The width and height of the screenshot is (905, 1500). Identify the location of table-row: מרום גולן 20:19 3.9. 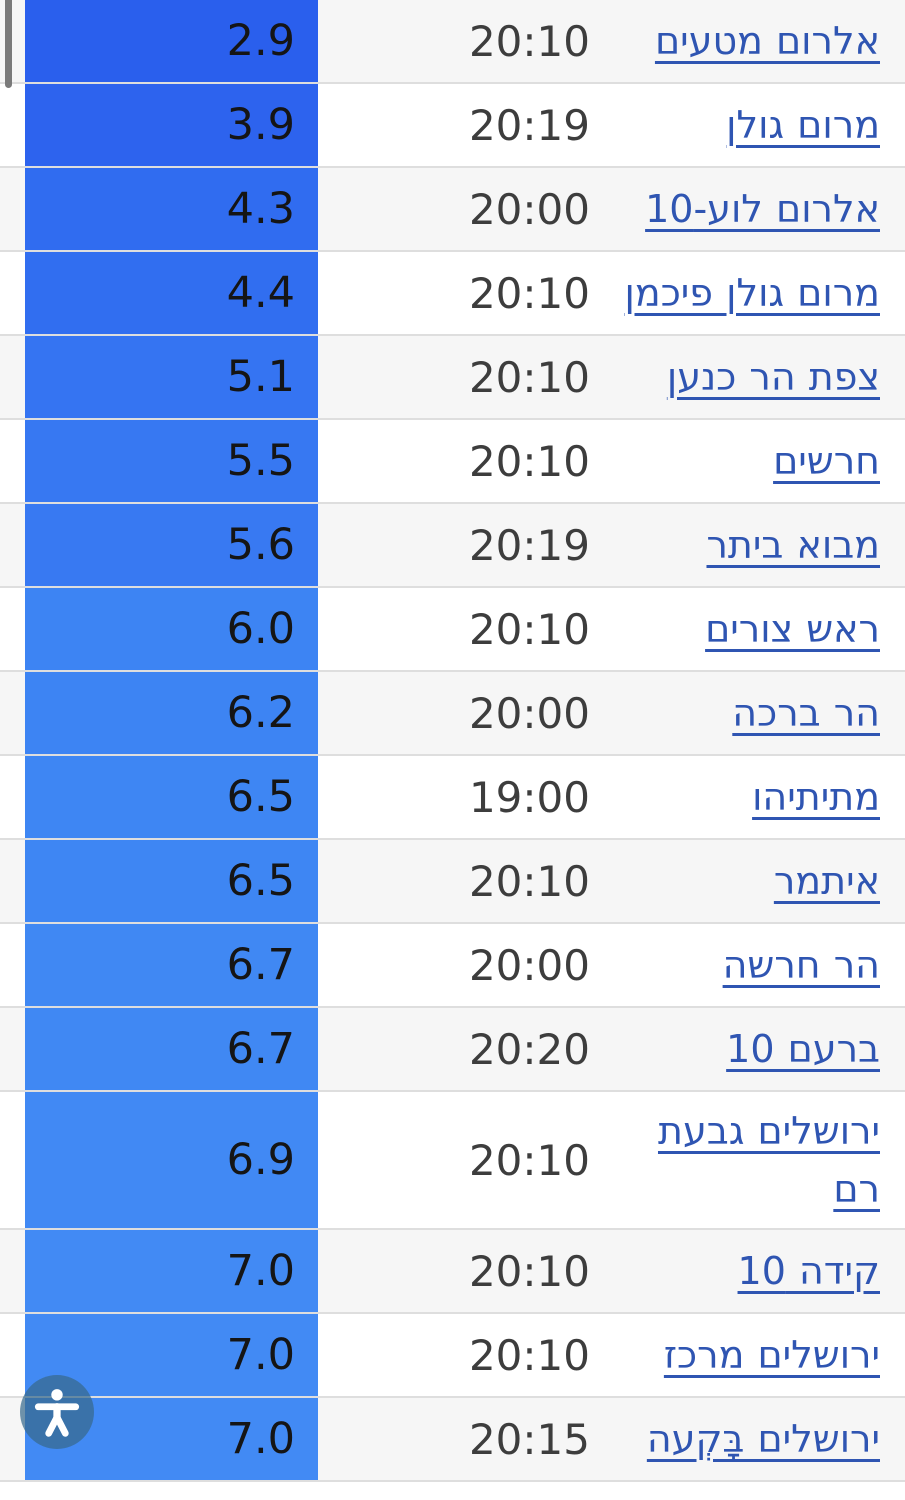
(452, 126).